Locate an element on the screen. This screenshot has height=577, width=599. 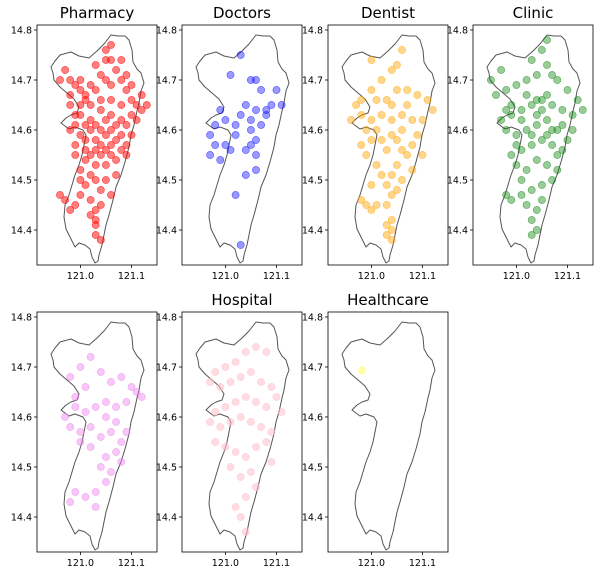
x-tick-label: 121.1 is located at coordinates (276, 276).